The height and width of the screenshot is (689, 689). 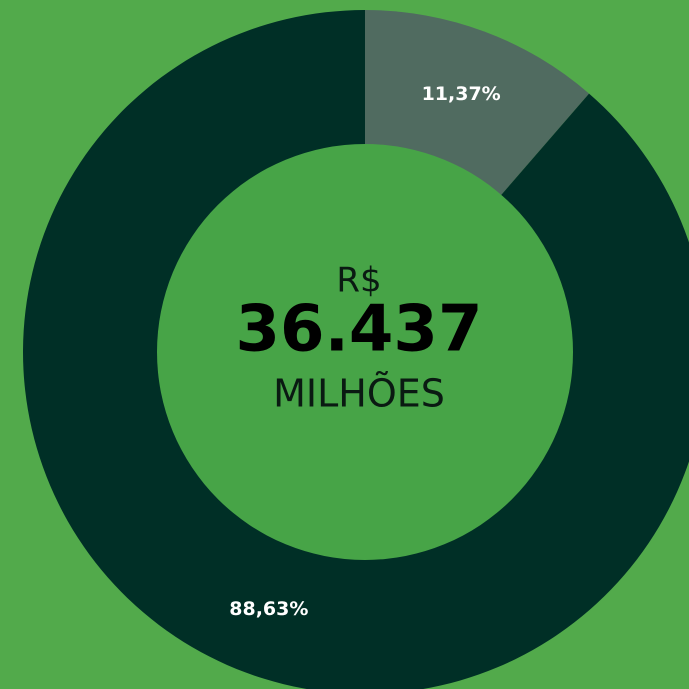 What do you see at coordinates (358, 281) in the screenshot?
I see `center-prefix: R$` at bounding box center [358, 281].